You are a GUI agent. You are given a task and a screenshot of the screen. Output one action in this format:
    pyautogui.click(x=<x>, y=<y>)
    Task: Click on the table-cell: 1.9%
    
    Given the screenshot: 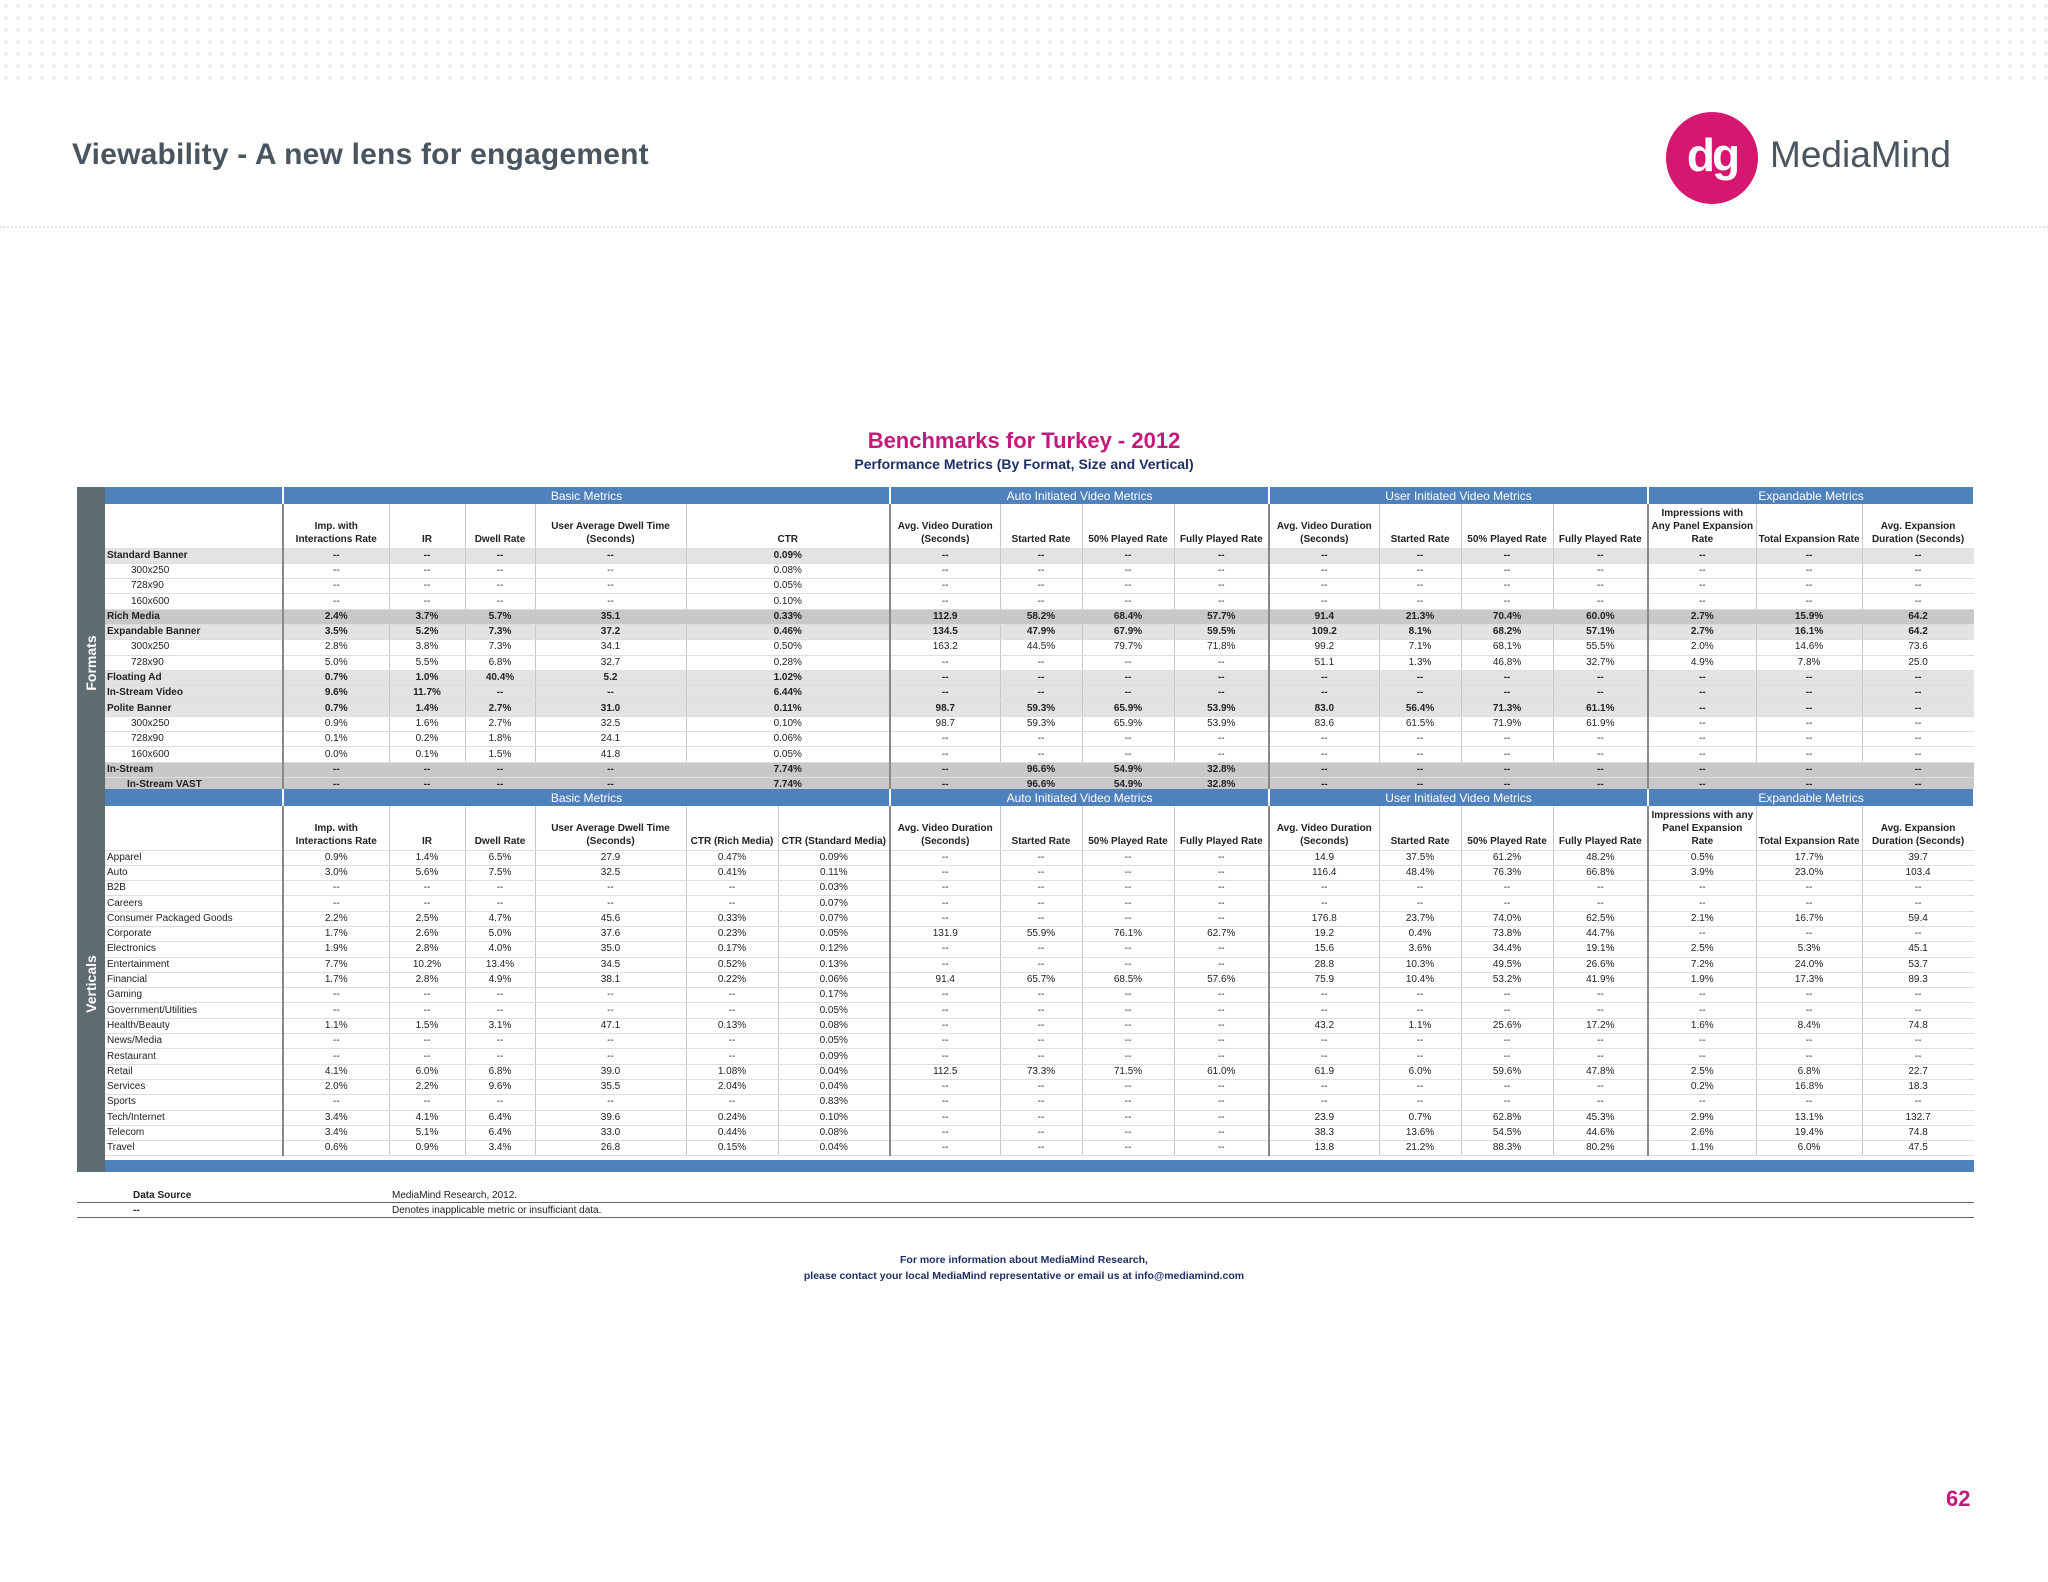 What is the action you would take?
    pyautogui.click(x=1702, y=980)
    